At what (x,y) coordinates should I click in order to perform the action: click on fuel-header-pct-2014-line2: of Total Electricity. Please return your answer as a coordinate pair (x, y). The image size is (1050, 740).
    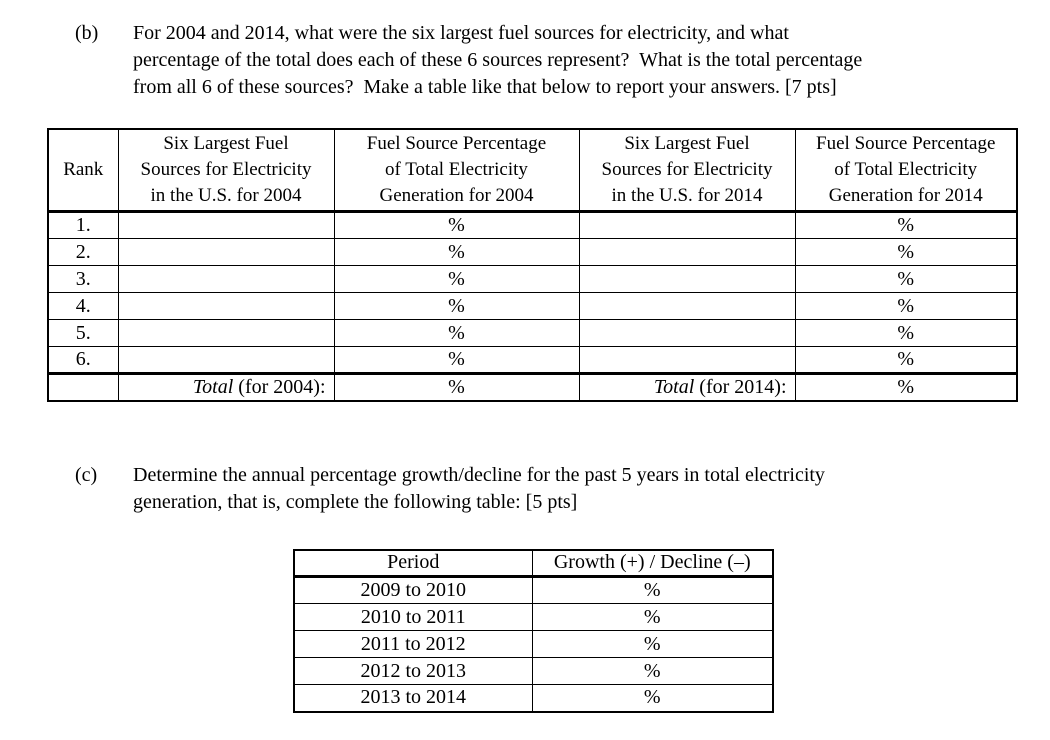
    Looking at the image, I should click on (906, 169).